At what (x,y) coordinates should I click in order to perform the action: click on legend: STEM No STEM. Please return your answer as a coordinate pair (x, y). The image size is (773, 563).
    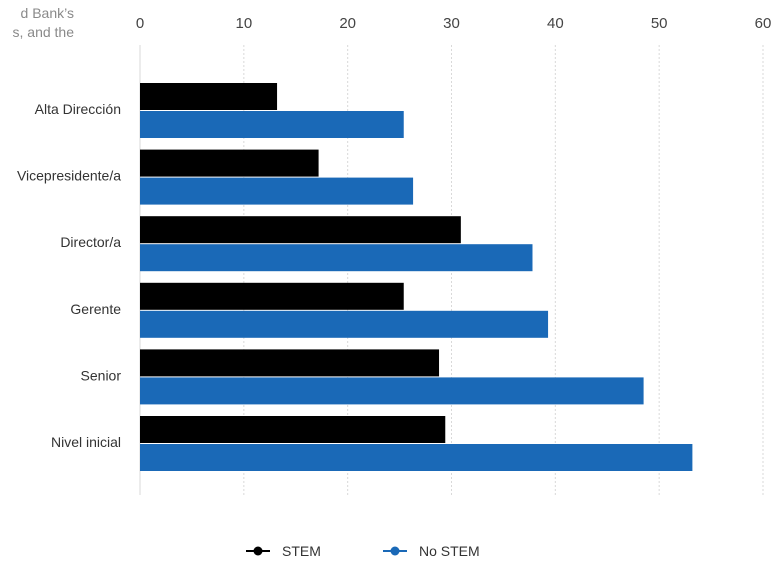
    Looking at the image, I should click on (386, 553).